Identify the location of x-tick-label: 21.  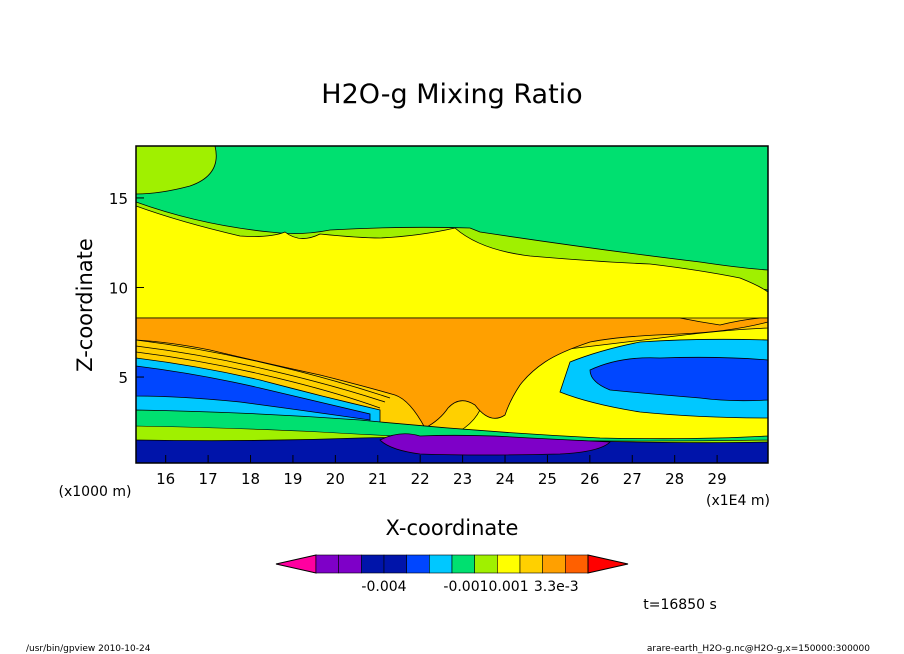
(377, 479).